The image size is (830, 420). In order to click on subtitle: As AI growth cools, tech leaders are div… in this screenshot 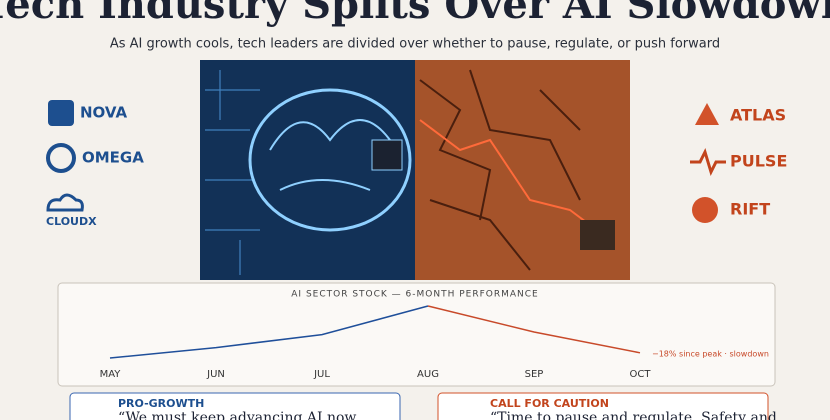, I will do `click(415, 44)`.